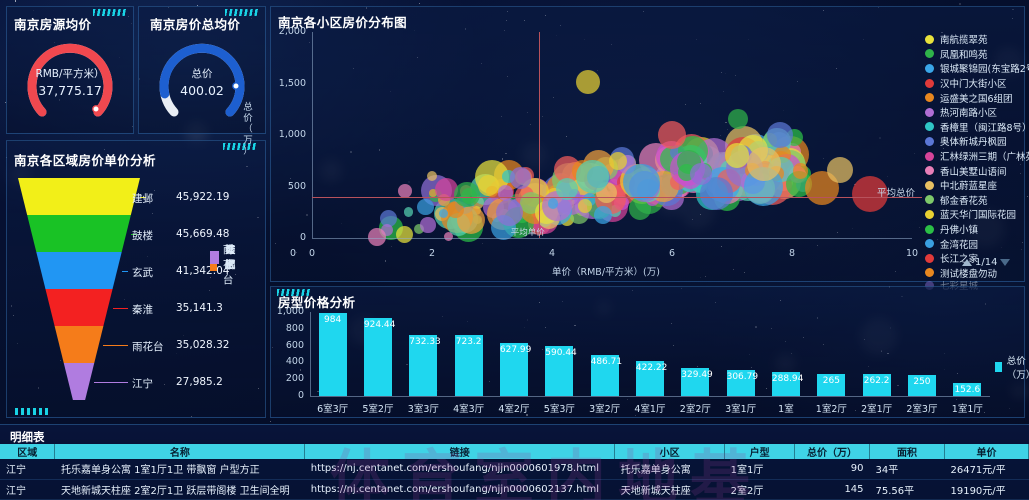 This screenshot has width=1029, height=500. What do you see at coordinates (977, 273) in the screenshot?
I see `scatter-legend-item: 测试楼盘勿动` at bounding box center [977, 273].